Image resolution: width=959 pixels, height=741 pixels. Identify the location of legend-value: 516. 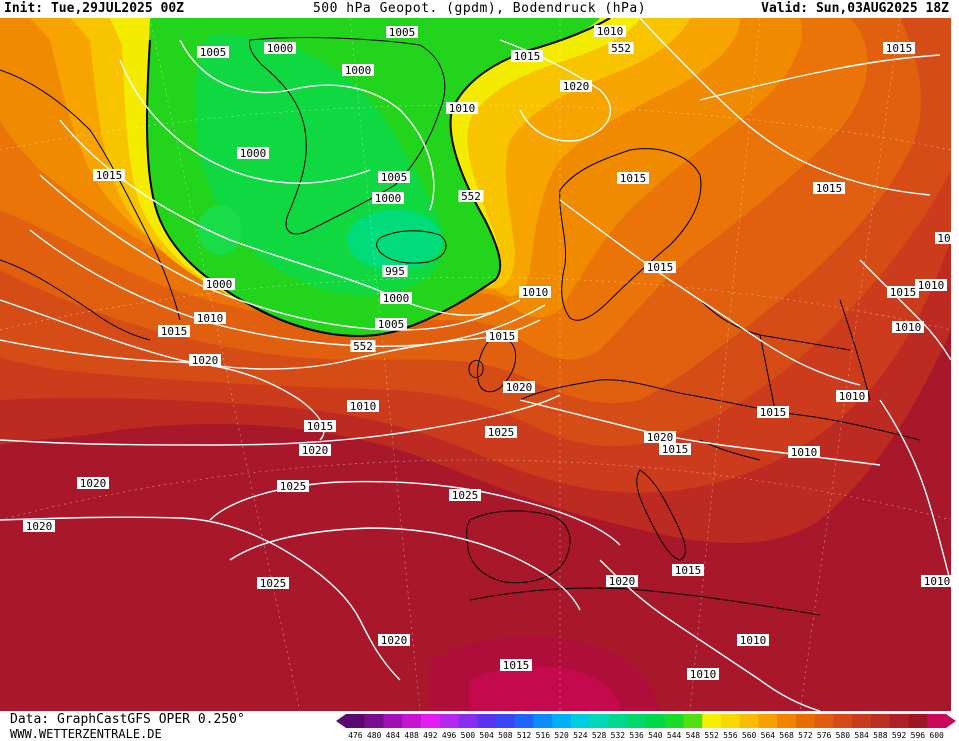
(543, 735).